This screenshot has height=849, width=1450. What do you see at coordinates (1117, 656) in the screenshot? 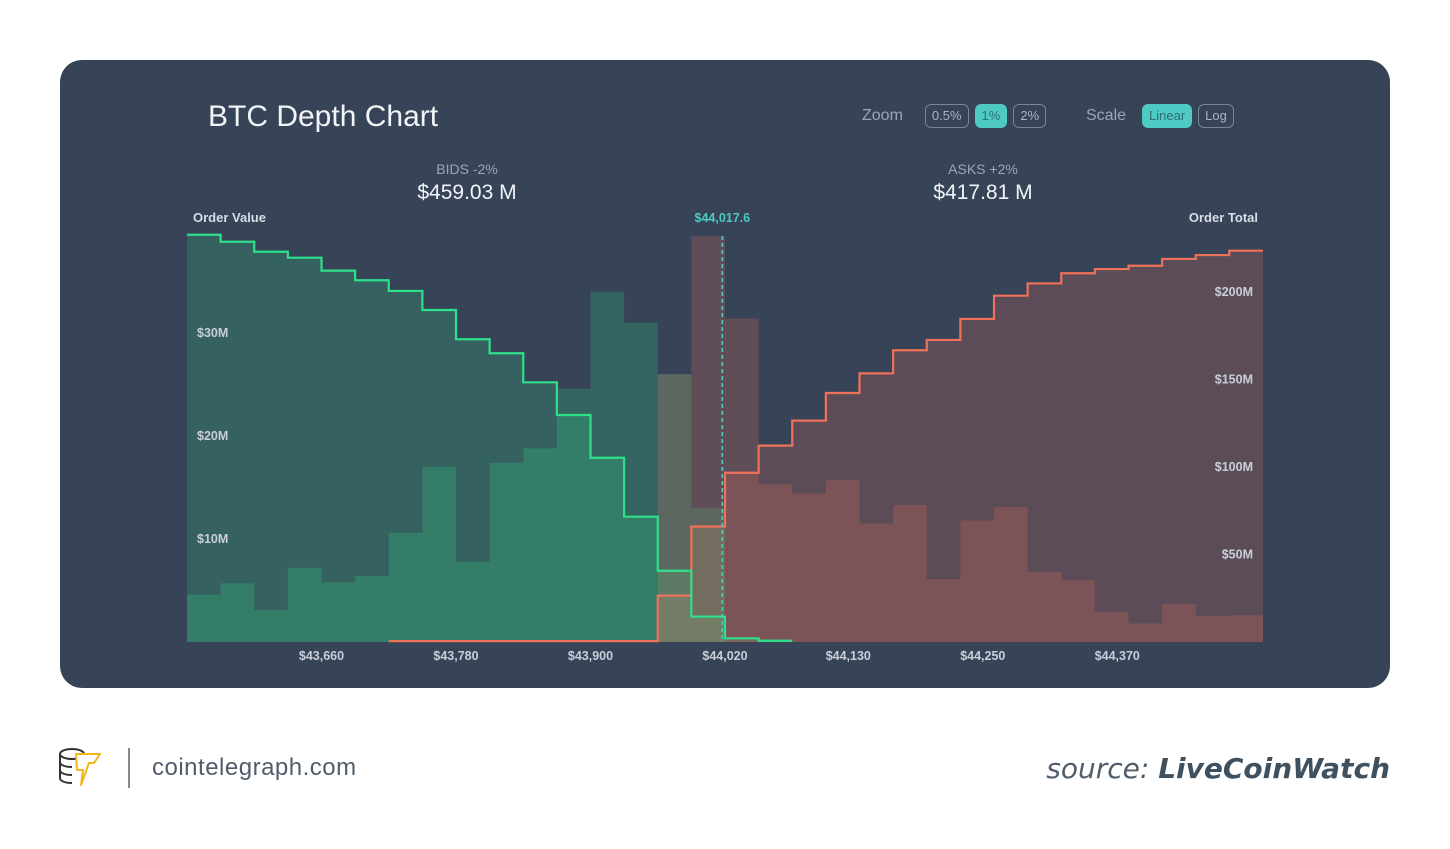
I see `x-axis-tick: $44,370` at bounding box center [1117, 656].